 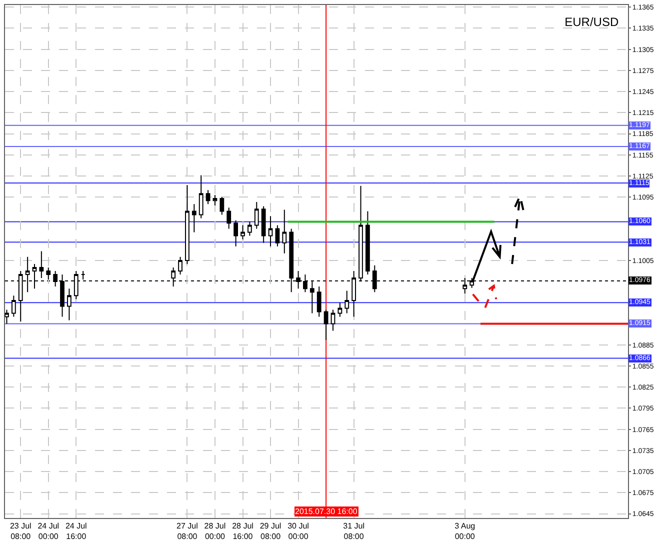 What do you see at coordinates (354, 531) in the screenshot?
I see `x-tick-label: 31 Jul 08:00` at bounding box center [354, 531].